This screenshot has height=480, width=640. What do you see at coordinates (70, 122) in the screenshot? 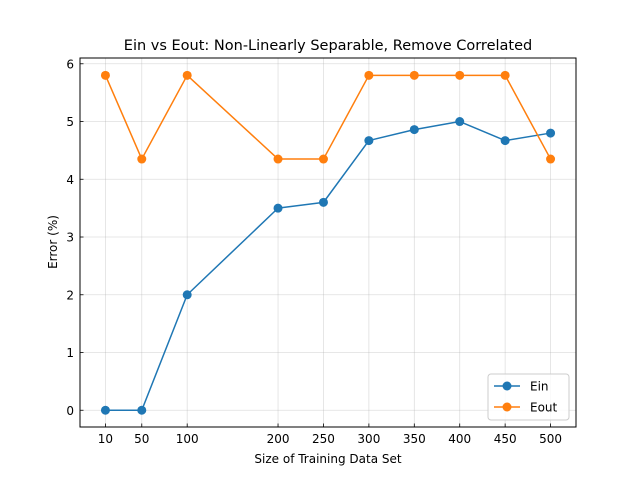
I see `y-tick-label: 5` at bounding box center [70, 122].